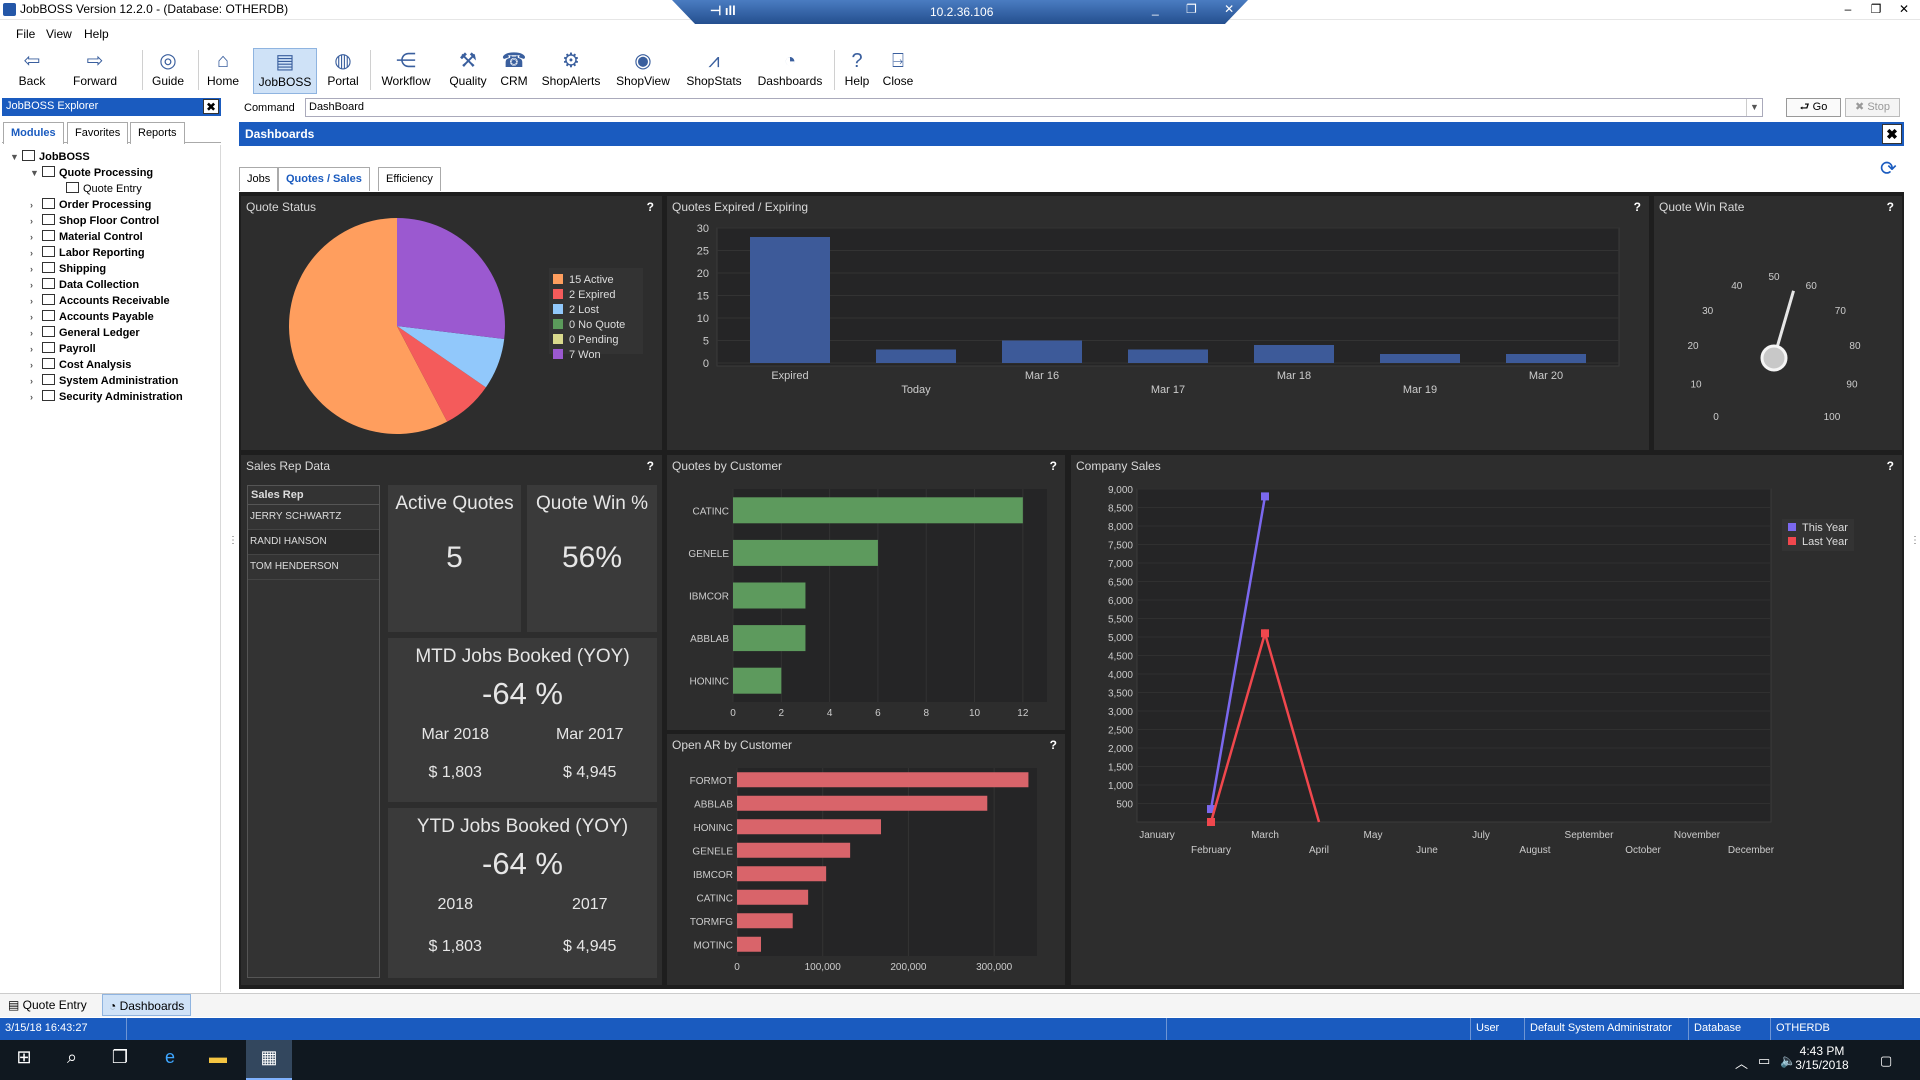 The image size is (1920, 1080). Describe the element at coordinates (723, 10) in the screenshot. I see `pin-icon: ⊣ ıll` at that location.